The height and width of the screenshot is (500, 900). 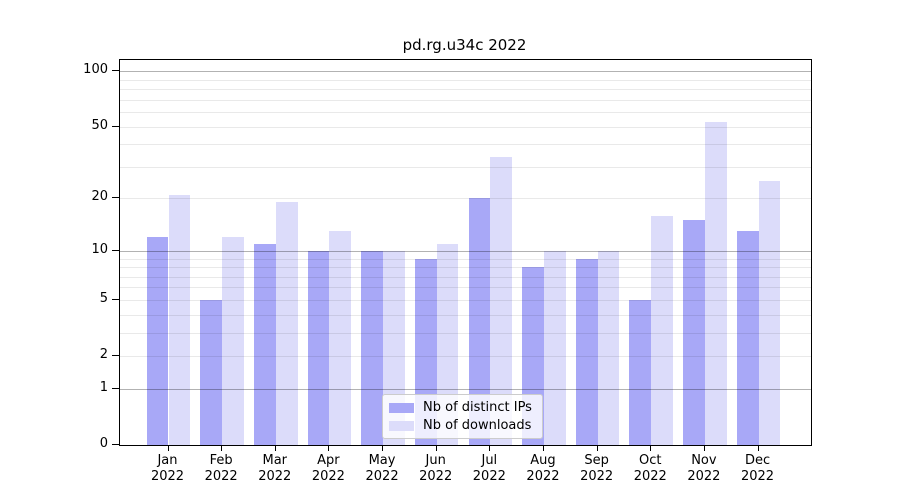 I want to click on x-tick-label: Jun 2022, so click(x=436, y=469).